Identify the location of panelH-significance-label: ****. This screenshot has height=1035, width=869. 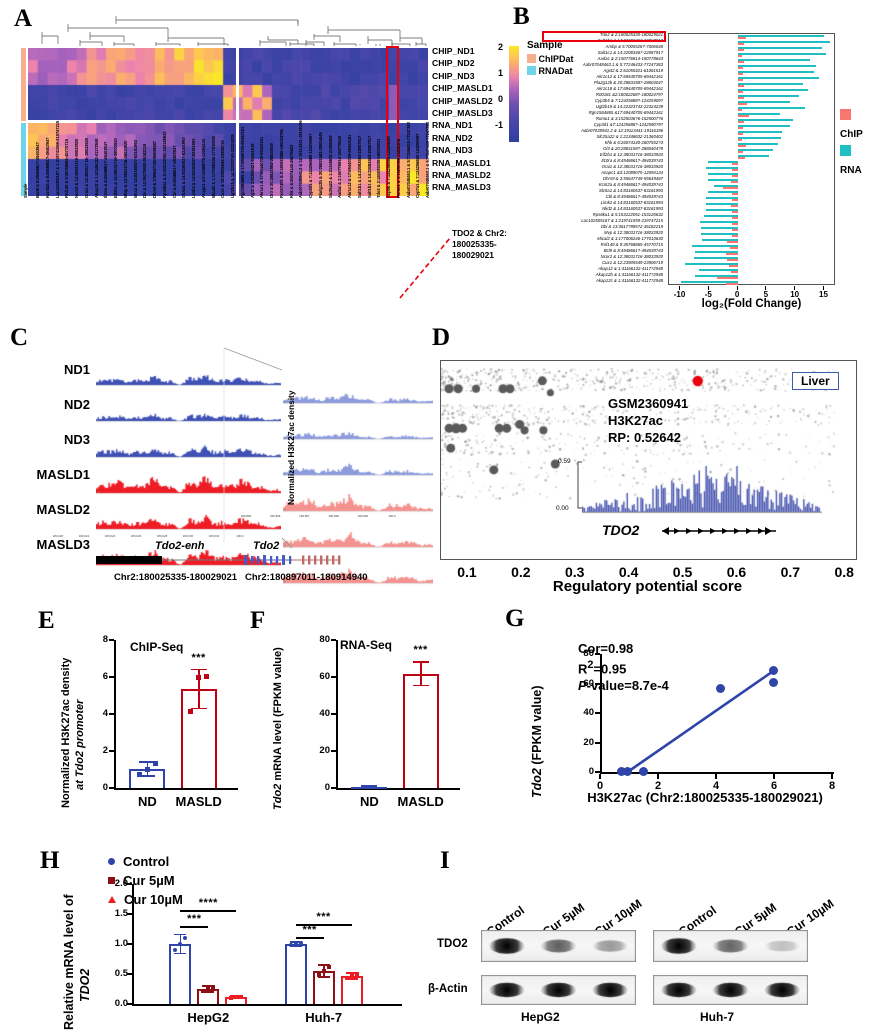
(208, 903).